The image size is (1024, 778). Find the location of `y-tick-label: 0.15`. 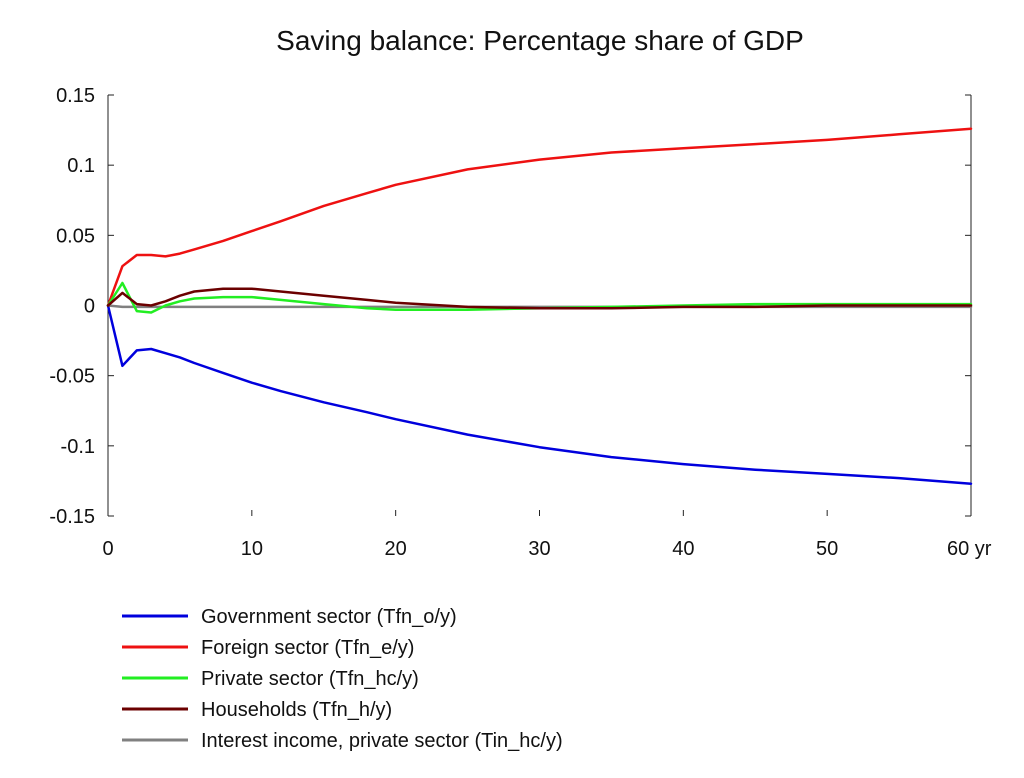

y-tick-label: 0.15 is located at coordinates (75, 96).